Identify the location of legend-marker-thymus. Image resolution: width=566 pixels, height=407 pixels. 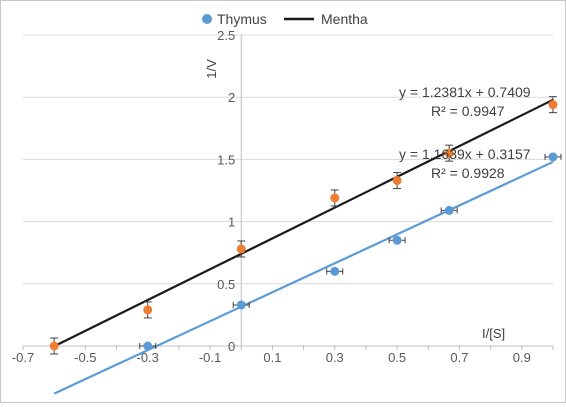
(207, 19).